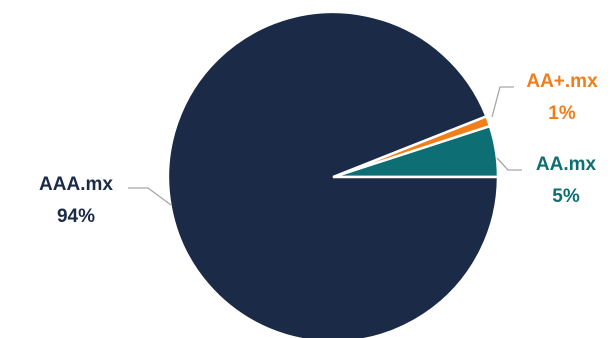 The image size is (610, 338). What do you see at coordinates (76, 216) in the screenshot?
I see `slice-pct-aaa: 94%` at bounding box center [76, 216].